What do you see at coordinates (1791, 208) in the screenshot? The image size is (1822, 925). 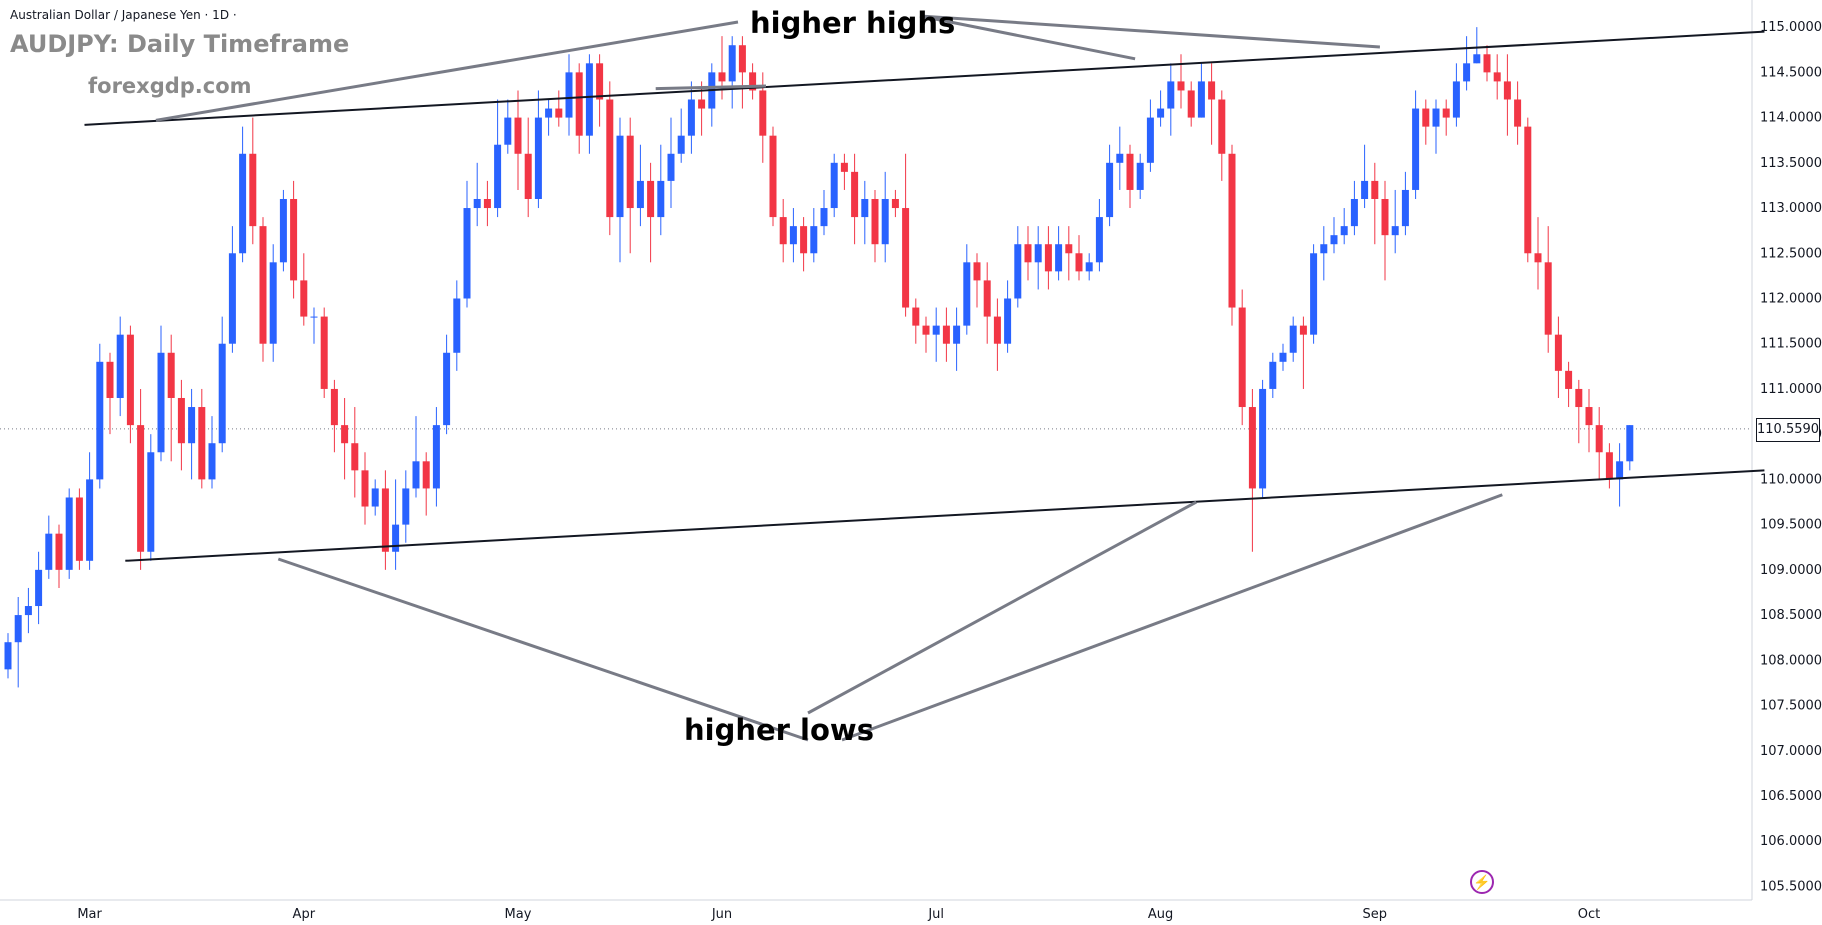 I see `y-tick-label: 113.0000` at bounding box center [1791, 208].